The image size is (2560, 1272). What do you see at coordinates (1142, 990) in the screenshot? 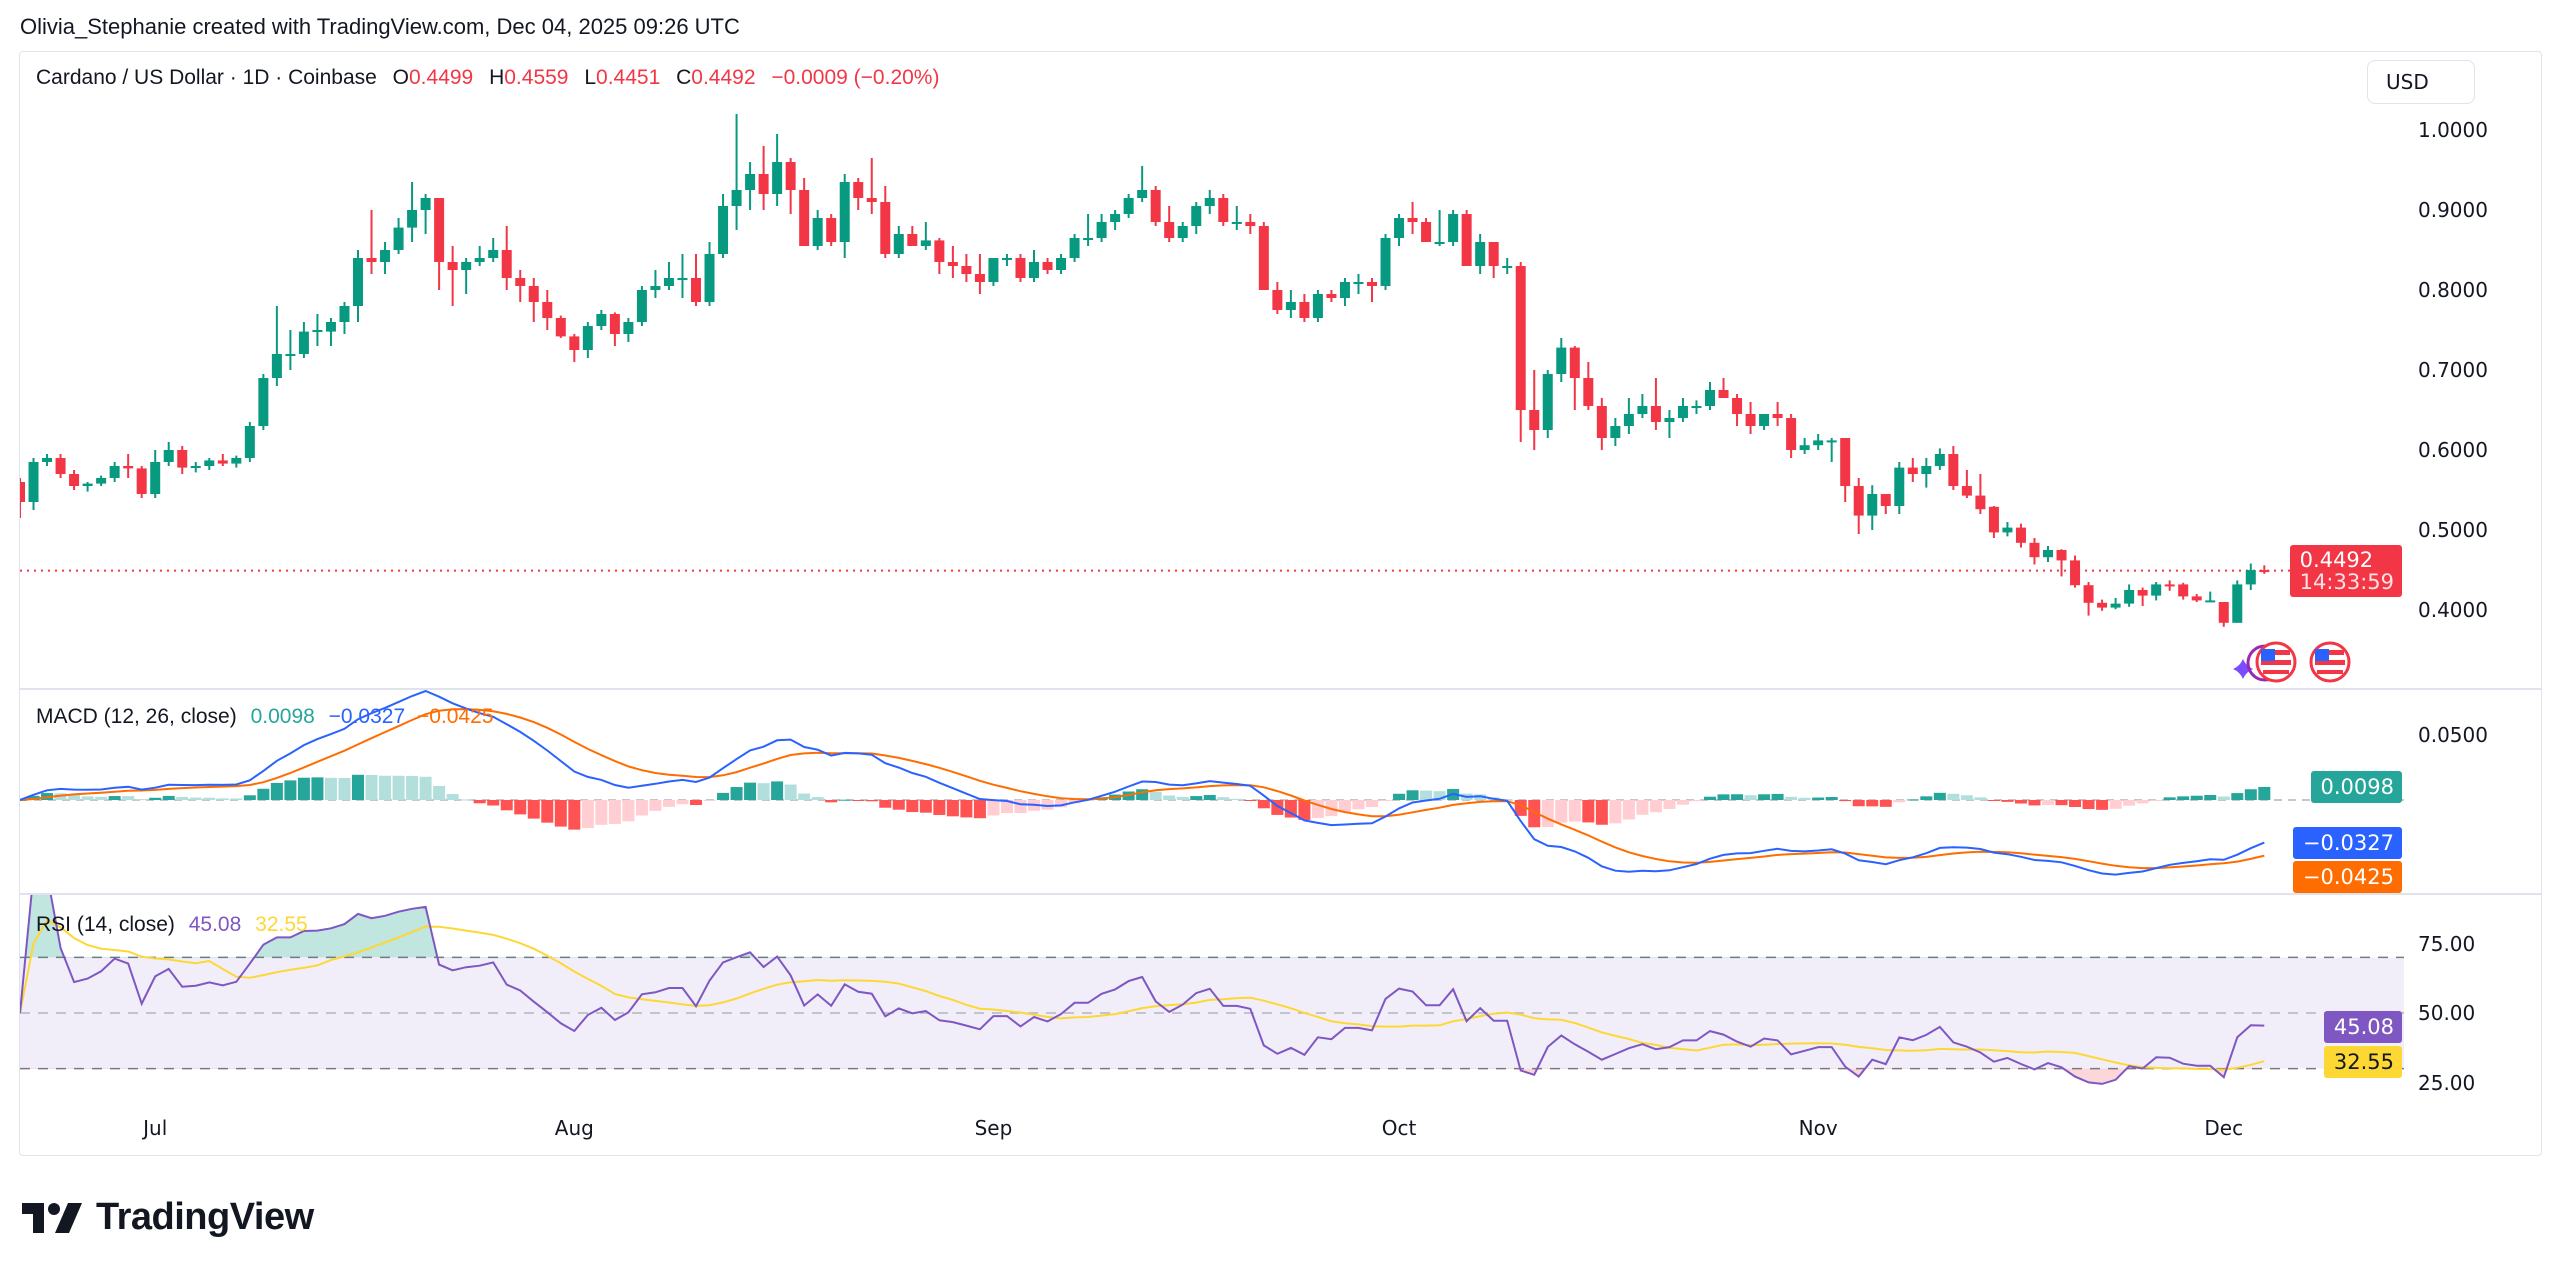
I see `rsi-line` at bounding box center [1142, 990].